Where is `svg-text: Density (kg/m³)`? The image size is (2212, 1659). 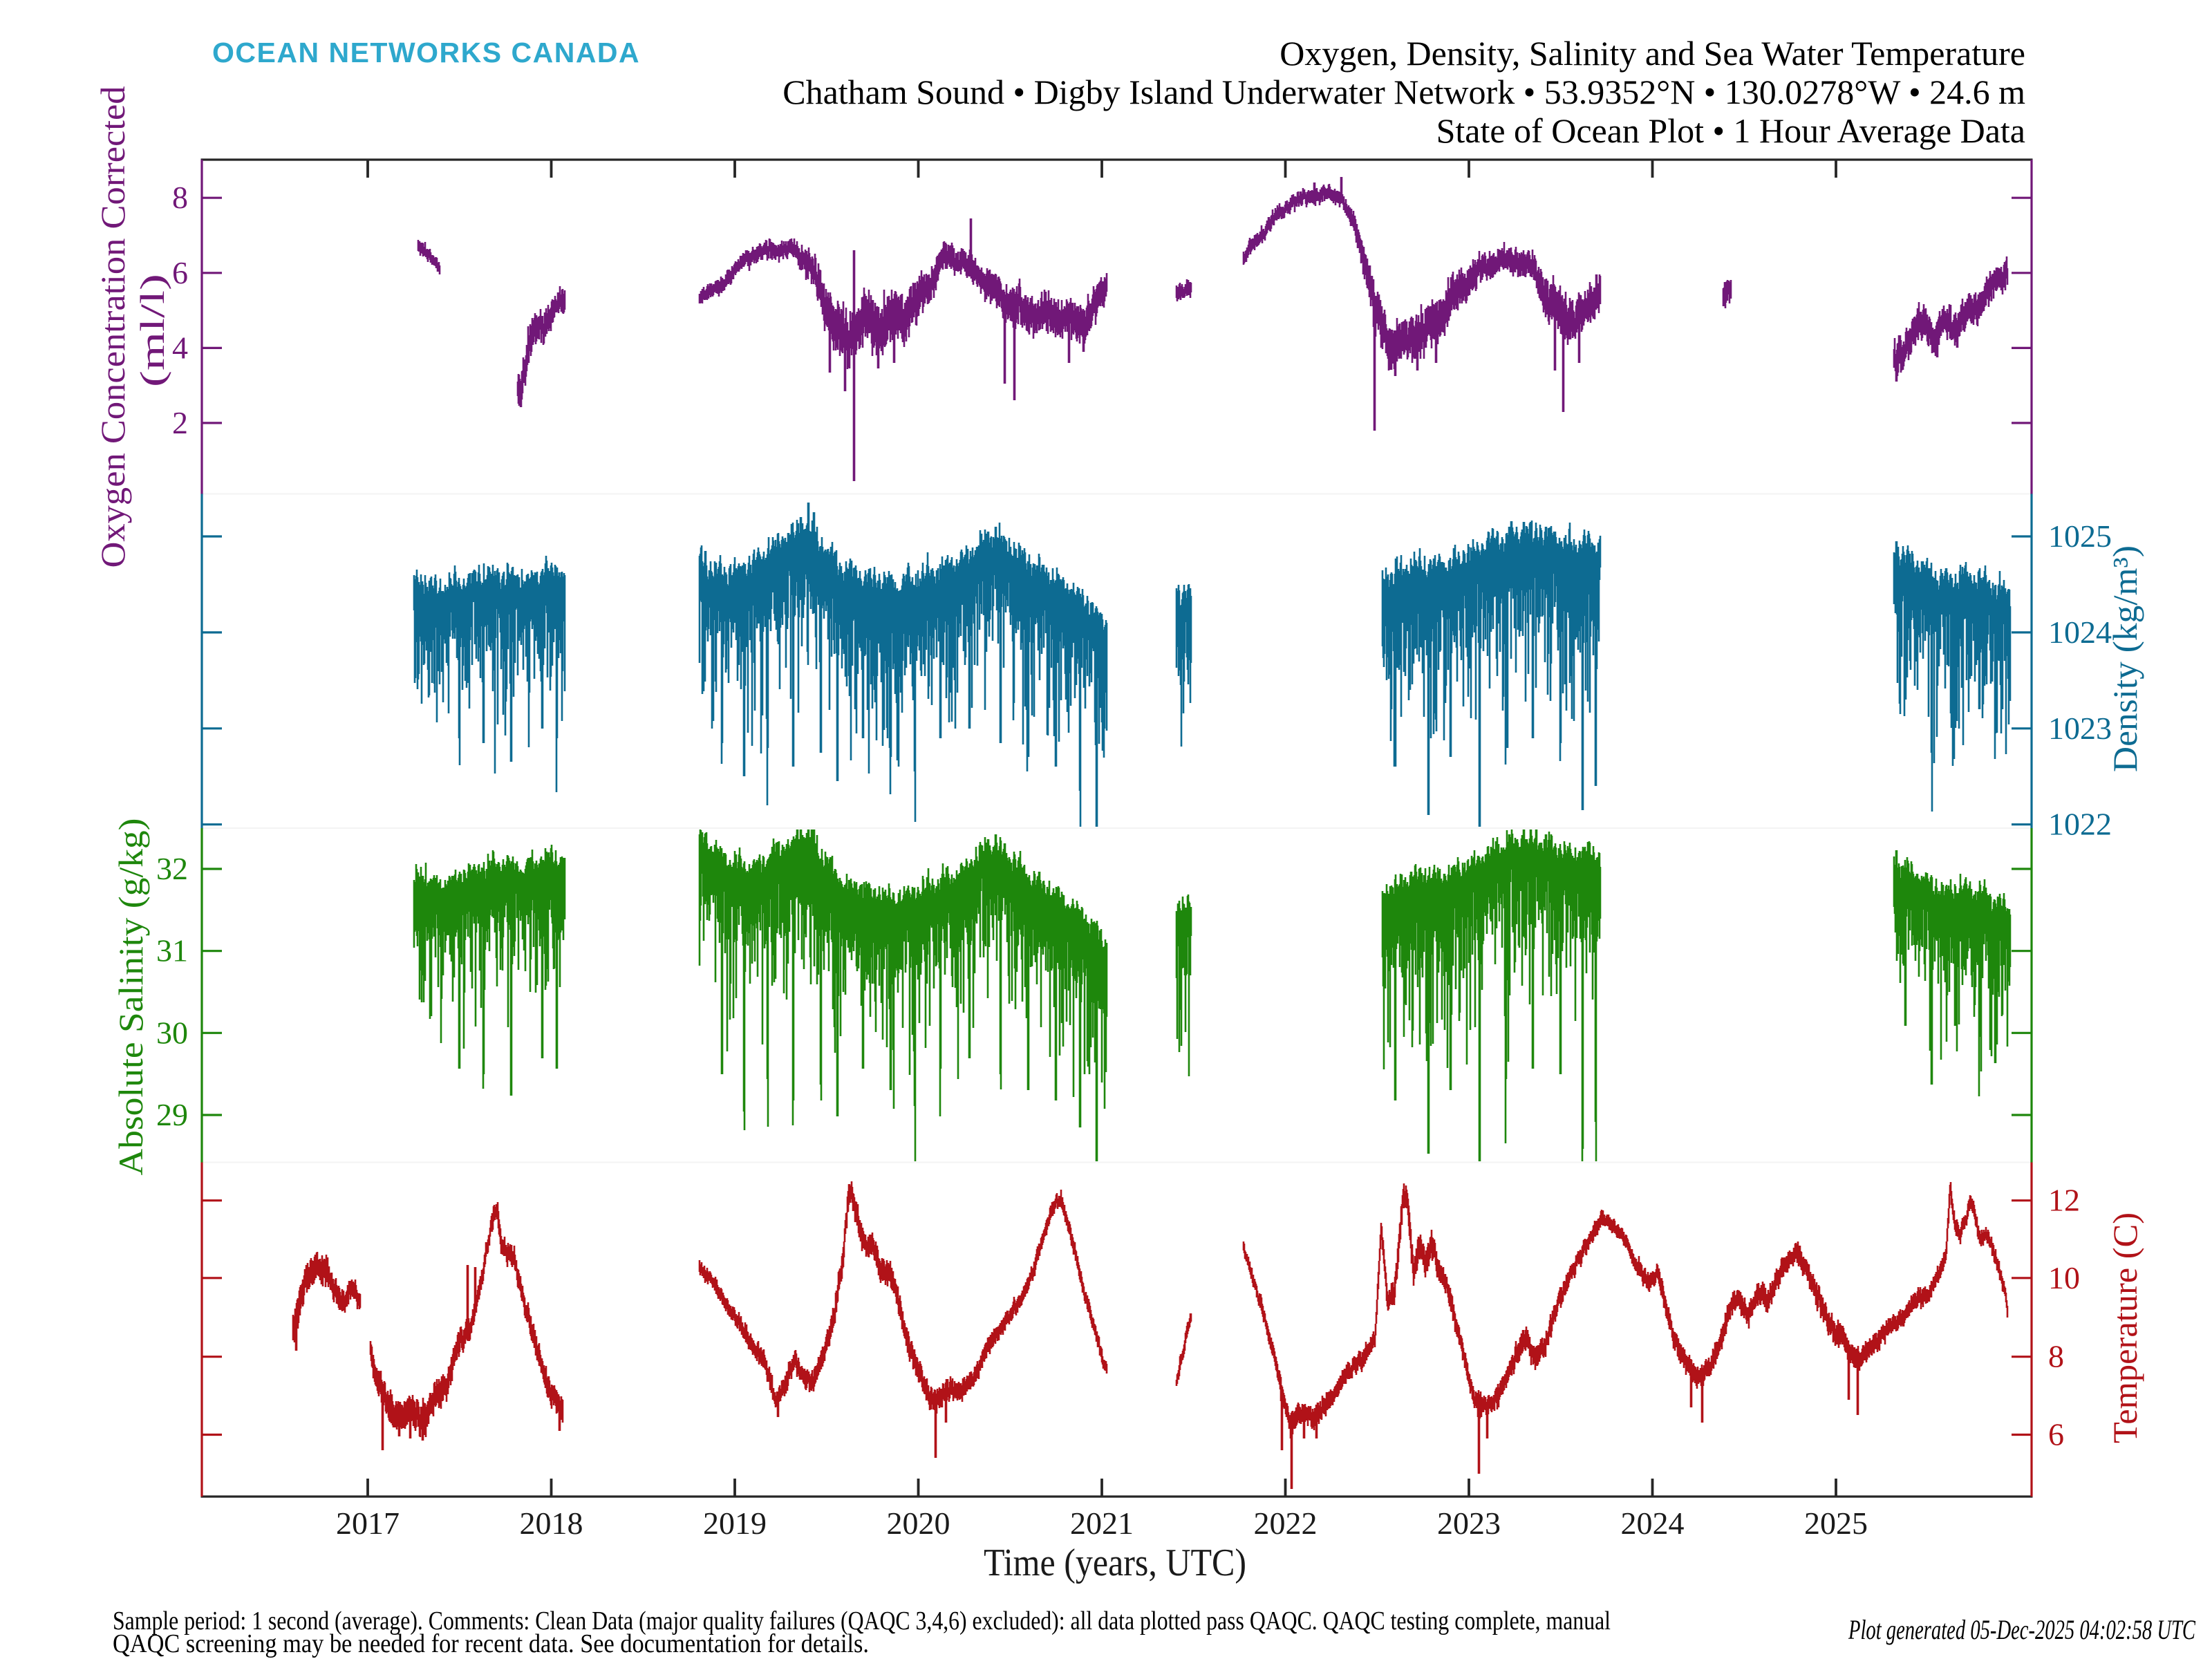 svg-text: Density (kg/m³) is located at coordinates (2125, 658).